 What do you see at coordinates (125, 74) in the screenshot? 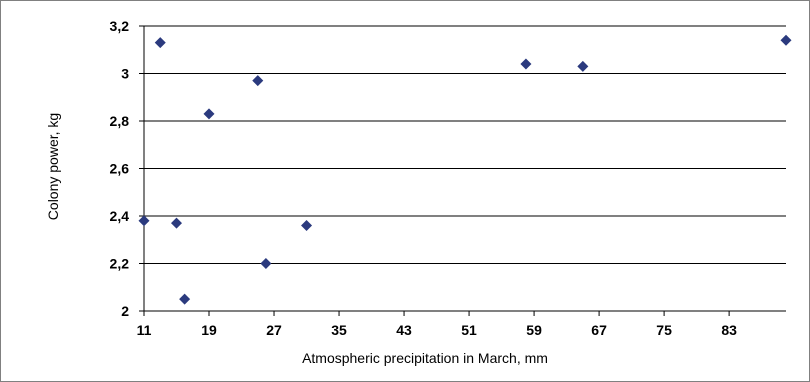
I see `y-tick-label: 3` at bounding box center [125, 74].